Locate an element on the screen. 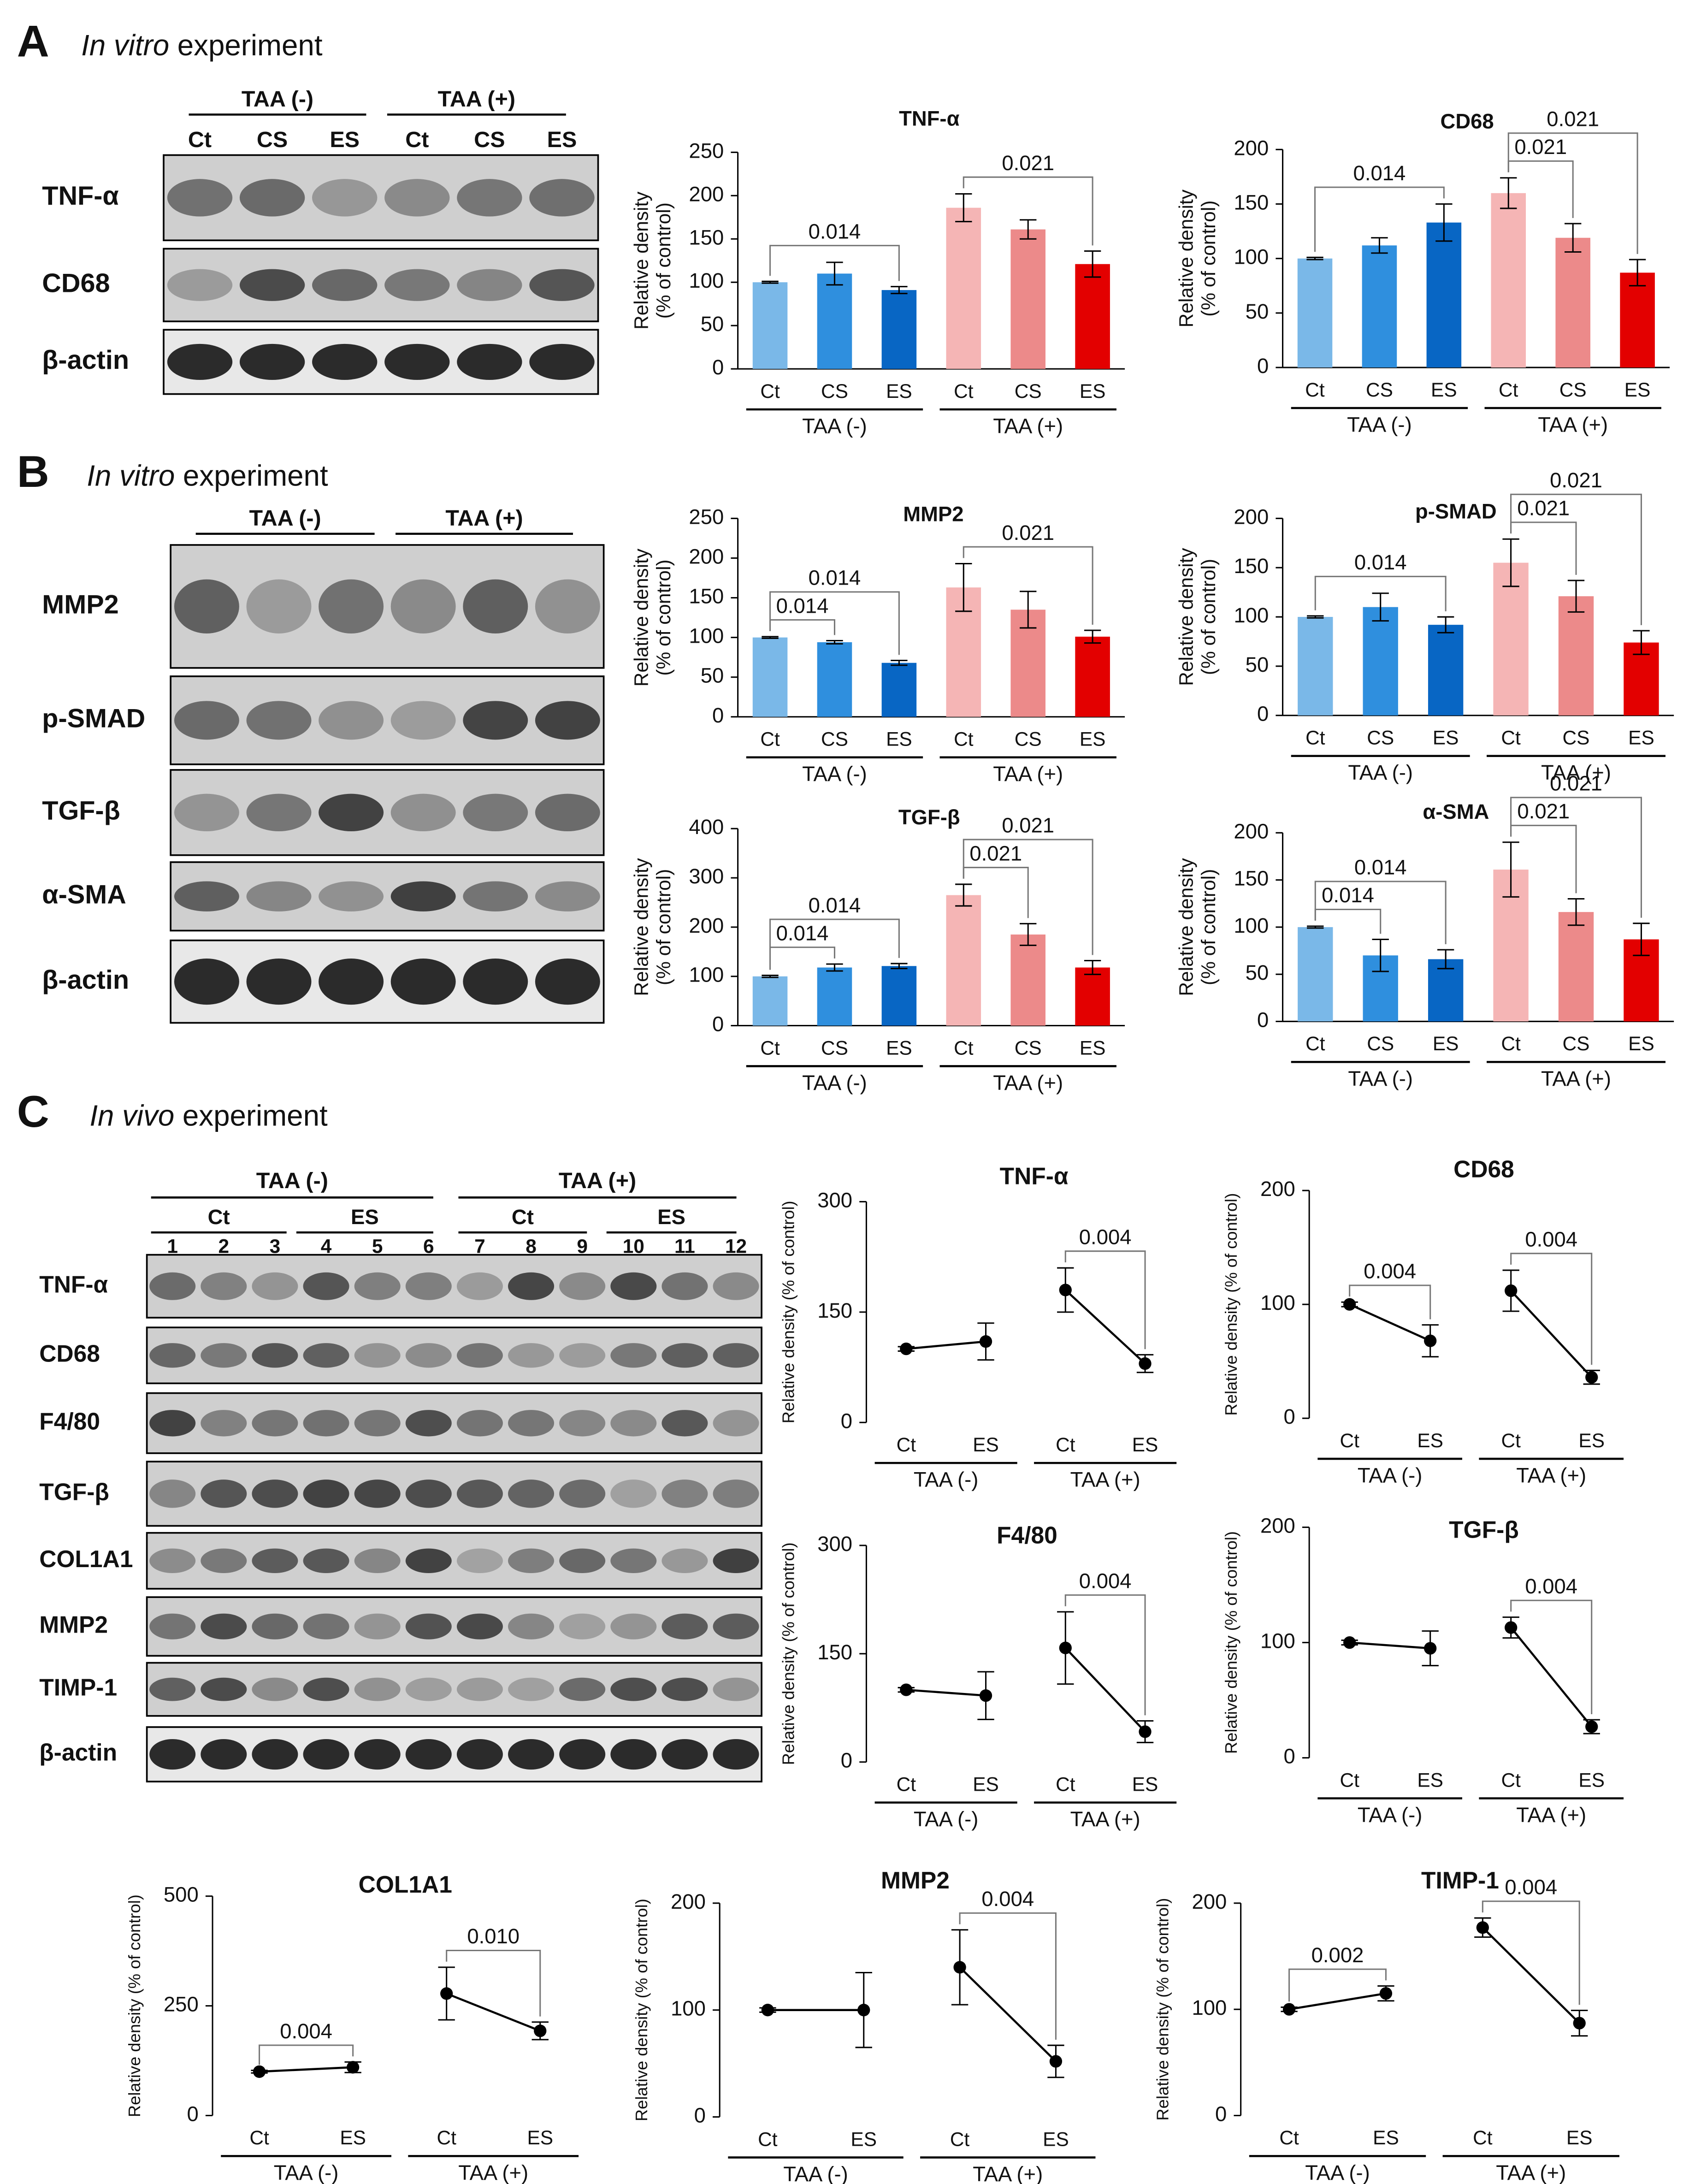  panel-letter: A is located at coordinates (33, 41).